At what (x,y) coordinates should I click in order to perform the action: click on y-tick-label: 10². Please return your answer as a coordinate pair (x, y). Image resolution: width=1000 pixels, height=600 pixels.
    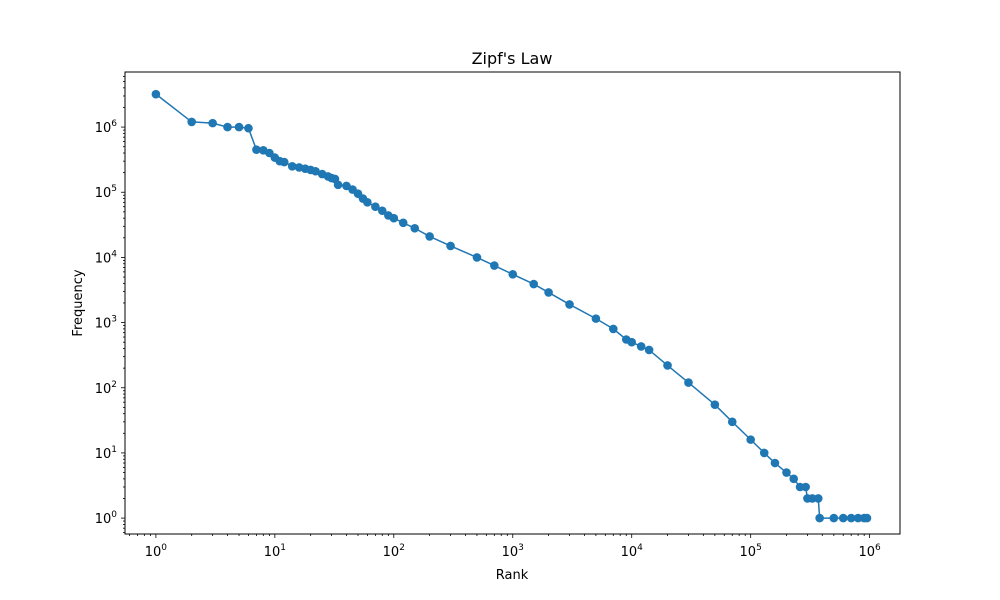
    Looking at the image, I should click on (106, 388).